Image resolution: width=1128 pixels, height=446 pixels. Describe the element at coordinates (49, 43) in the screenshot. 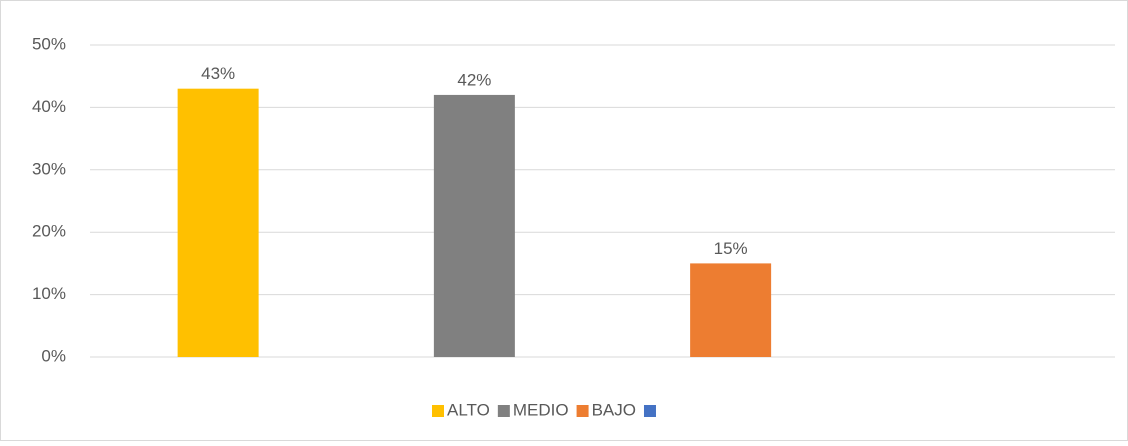

I see `y-tick-label: 50%` at that location.